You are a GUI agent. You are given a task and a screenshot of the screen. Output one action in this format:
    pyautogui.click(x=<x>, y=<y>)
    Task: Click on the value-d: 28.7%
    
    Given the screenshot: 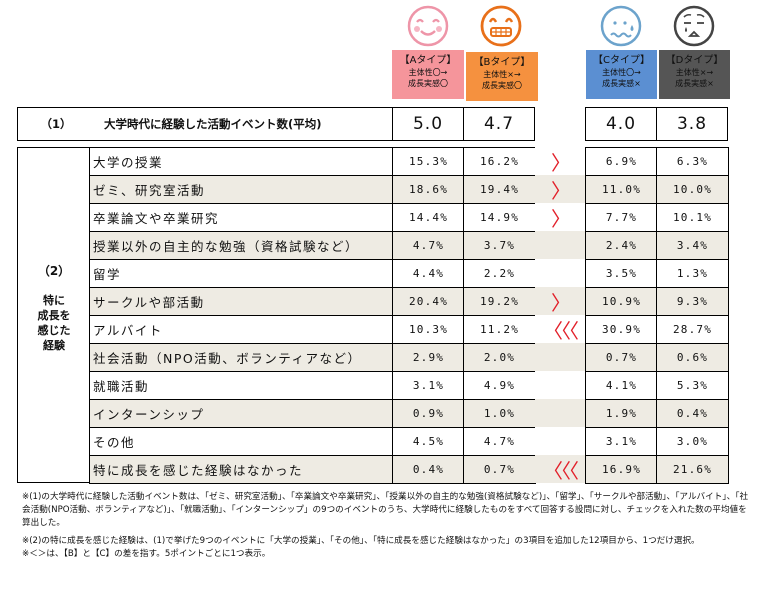 What is the action you would take?
    pyautogui.click(x=692, y=329)
    